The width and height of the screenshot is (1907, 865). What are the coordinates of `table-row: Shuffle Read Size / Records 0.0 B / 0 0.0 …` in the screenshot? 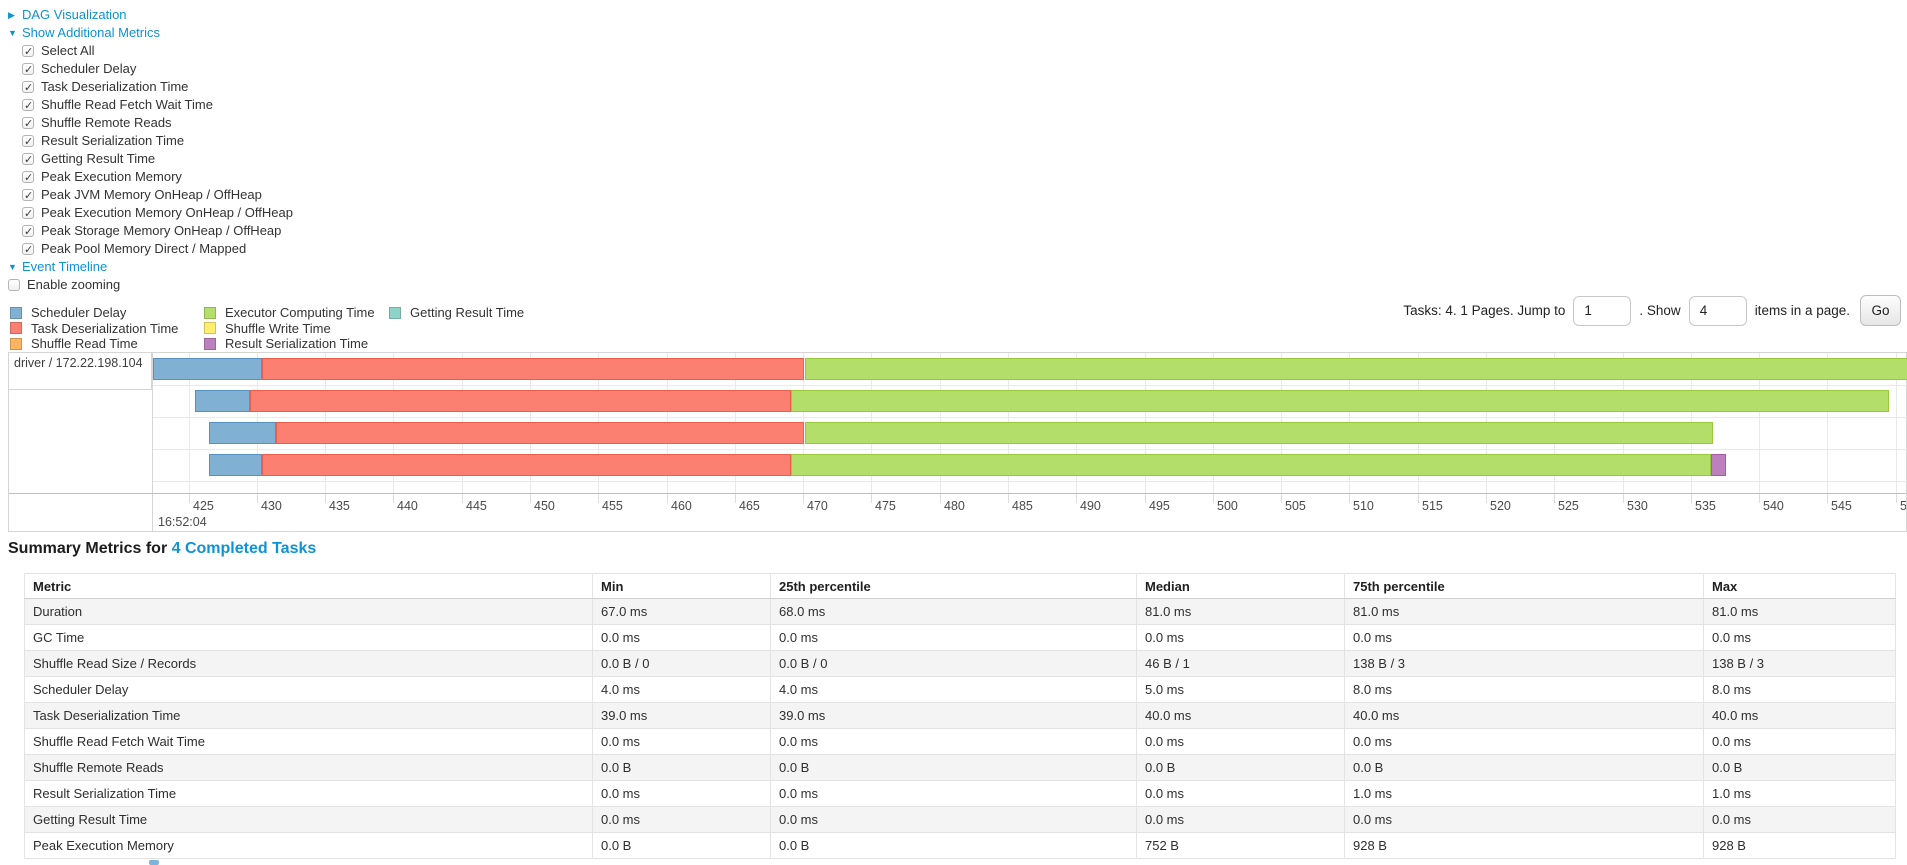 It's located at (960, 663).